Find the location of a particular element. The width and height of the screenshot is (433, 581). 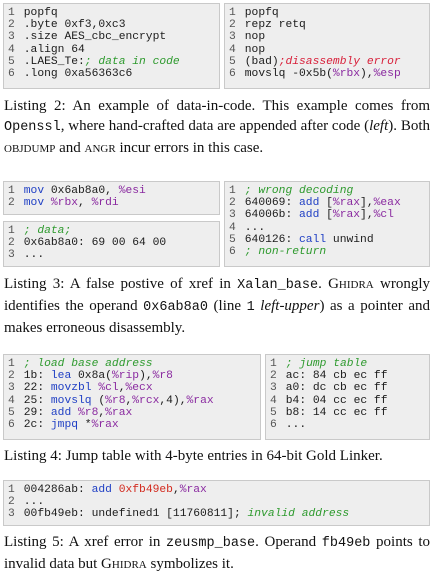

caption-text: 1 is located at coordinates (250, 307).